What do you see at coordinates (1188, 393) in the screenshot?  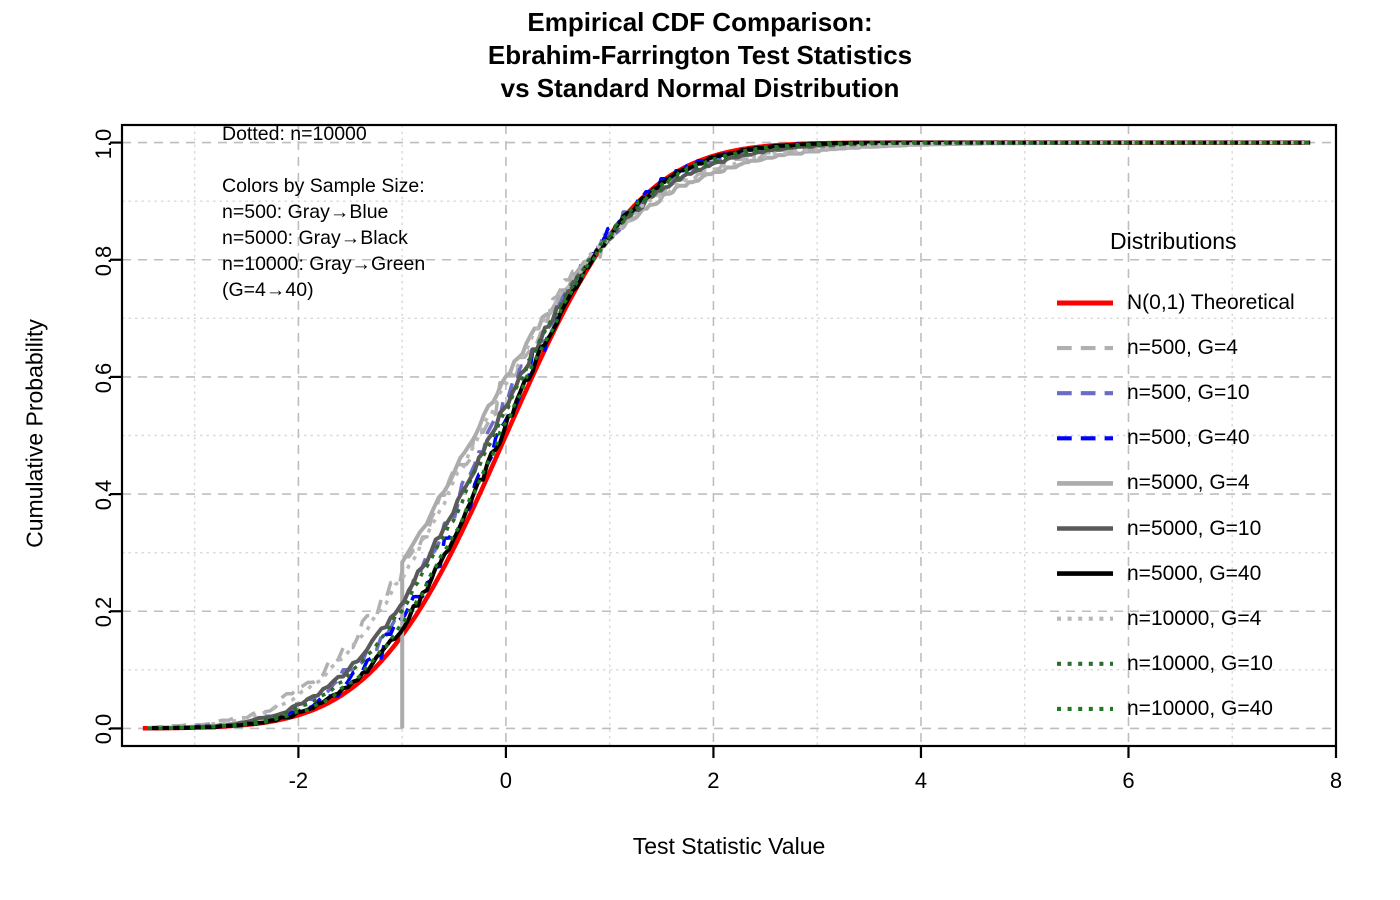 I see `legend-label-2: n=500, G=10` at bounding box center [1188, 393].